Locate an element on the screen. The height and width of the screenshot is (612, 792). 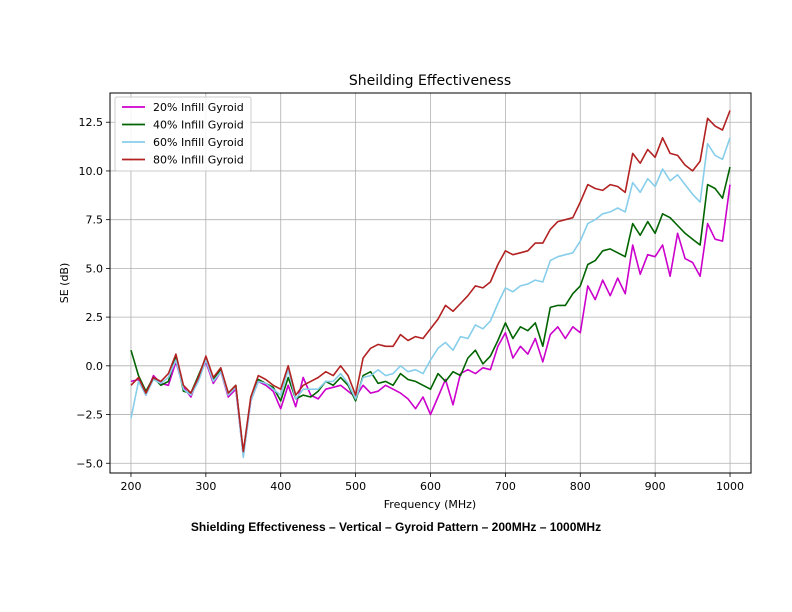
x-tick-label: 1000 is located at coordinates (730, 486).